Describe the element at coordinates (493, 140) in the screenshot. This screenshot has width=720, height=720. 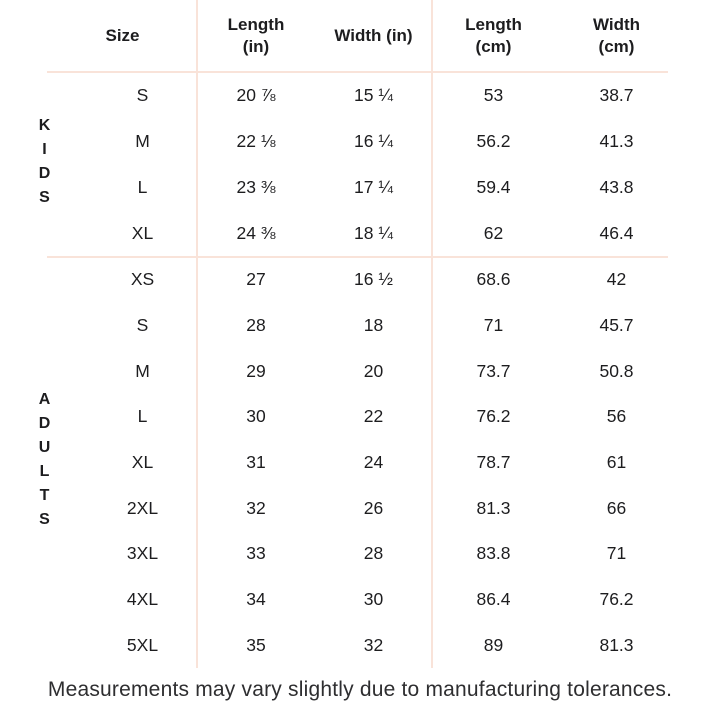
I see `length-cm-cell: 56.2` at that location.